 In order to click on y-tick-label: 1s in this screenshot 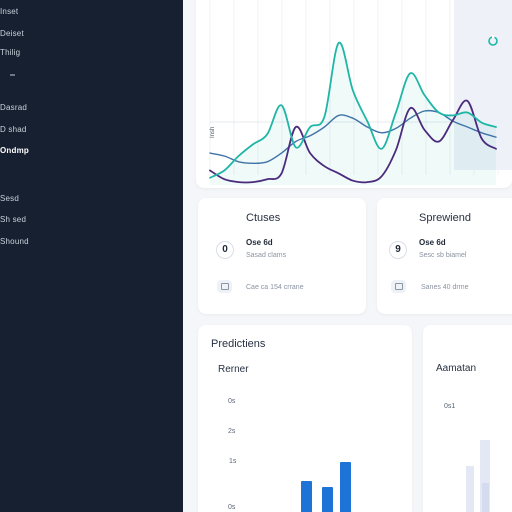, I will do `click(233, 461)`.